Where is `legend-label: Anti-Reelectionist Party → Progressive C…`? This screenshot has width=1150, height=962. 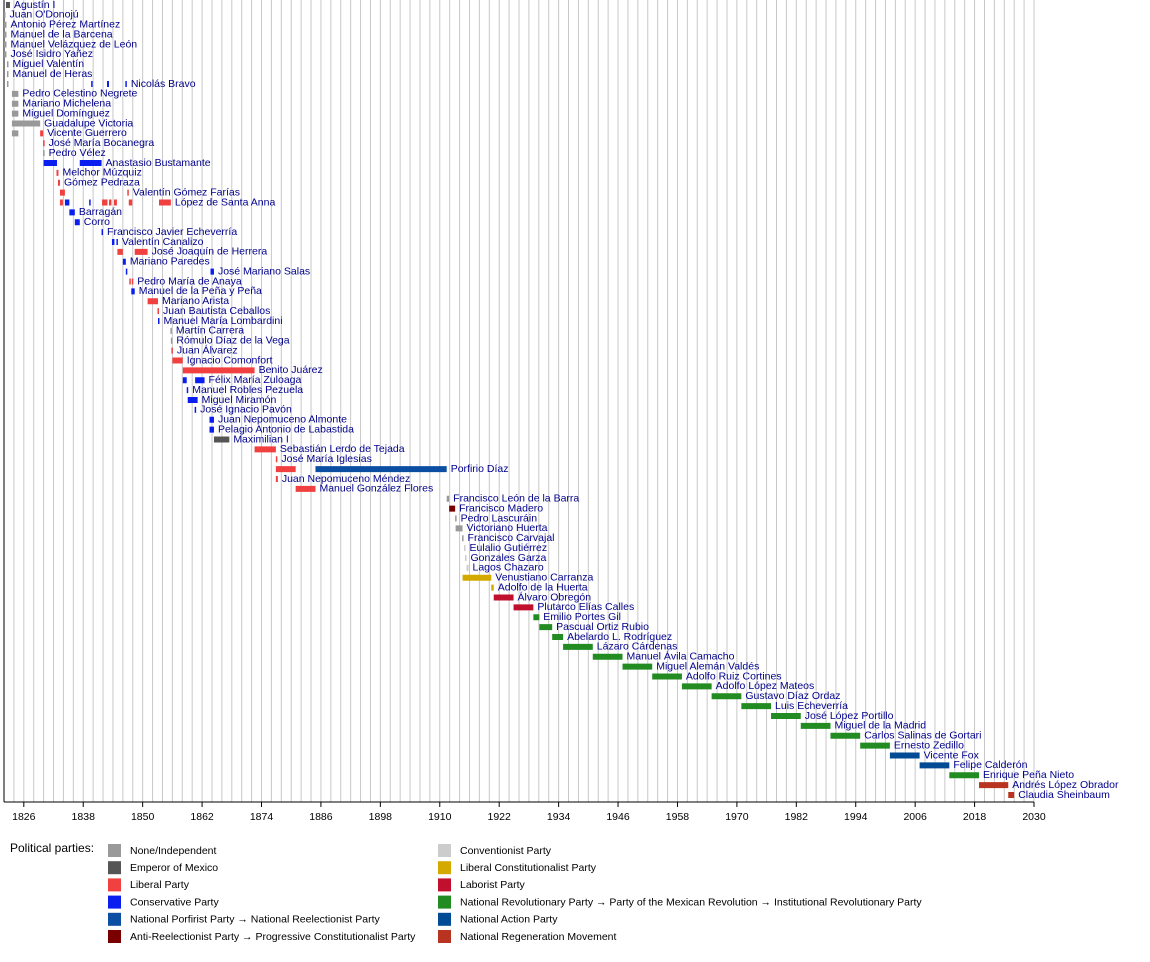
legend-label: Anti-Reelectionist Party → Progressive C… is located at coordinates (273, 937).